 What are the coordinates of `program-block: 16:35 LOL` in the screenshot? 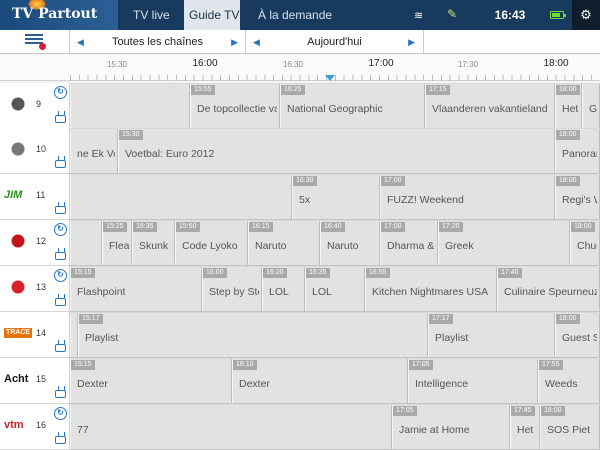 It's located at (335, 289).